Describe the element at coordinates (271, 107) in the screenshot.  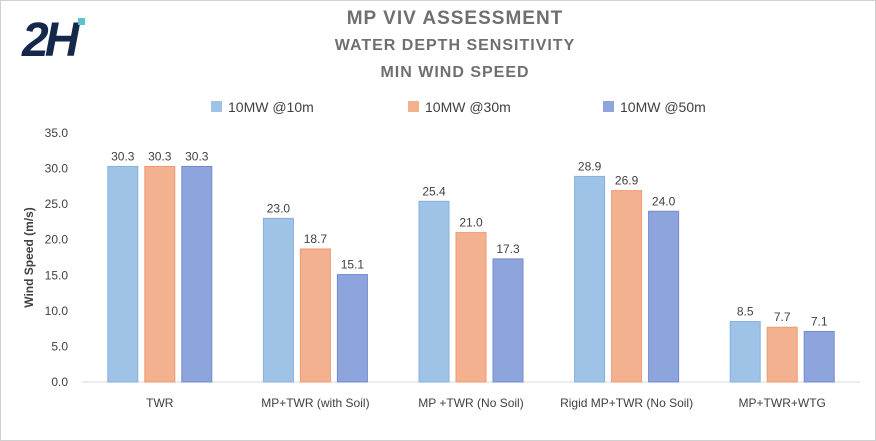
I see `legend-label: 10MW @10m` at that location.